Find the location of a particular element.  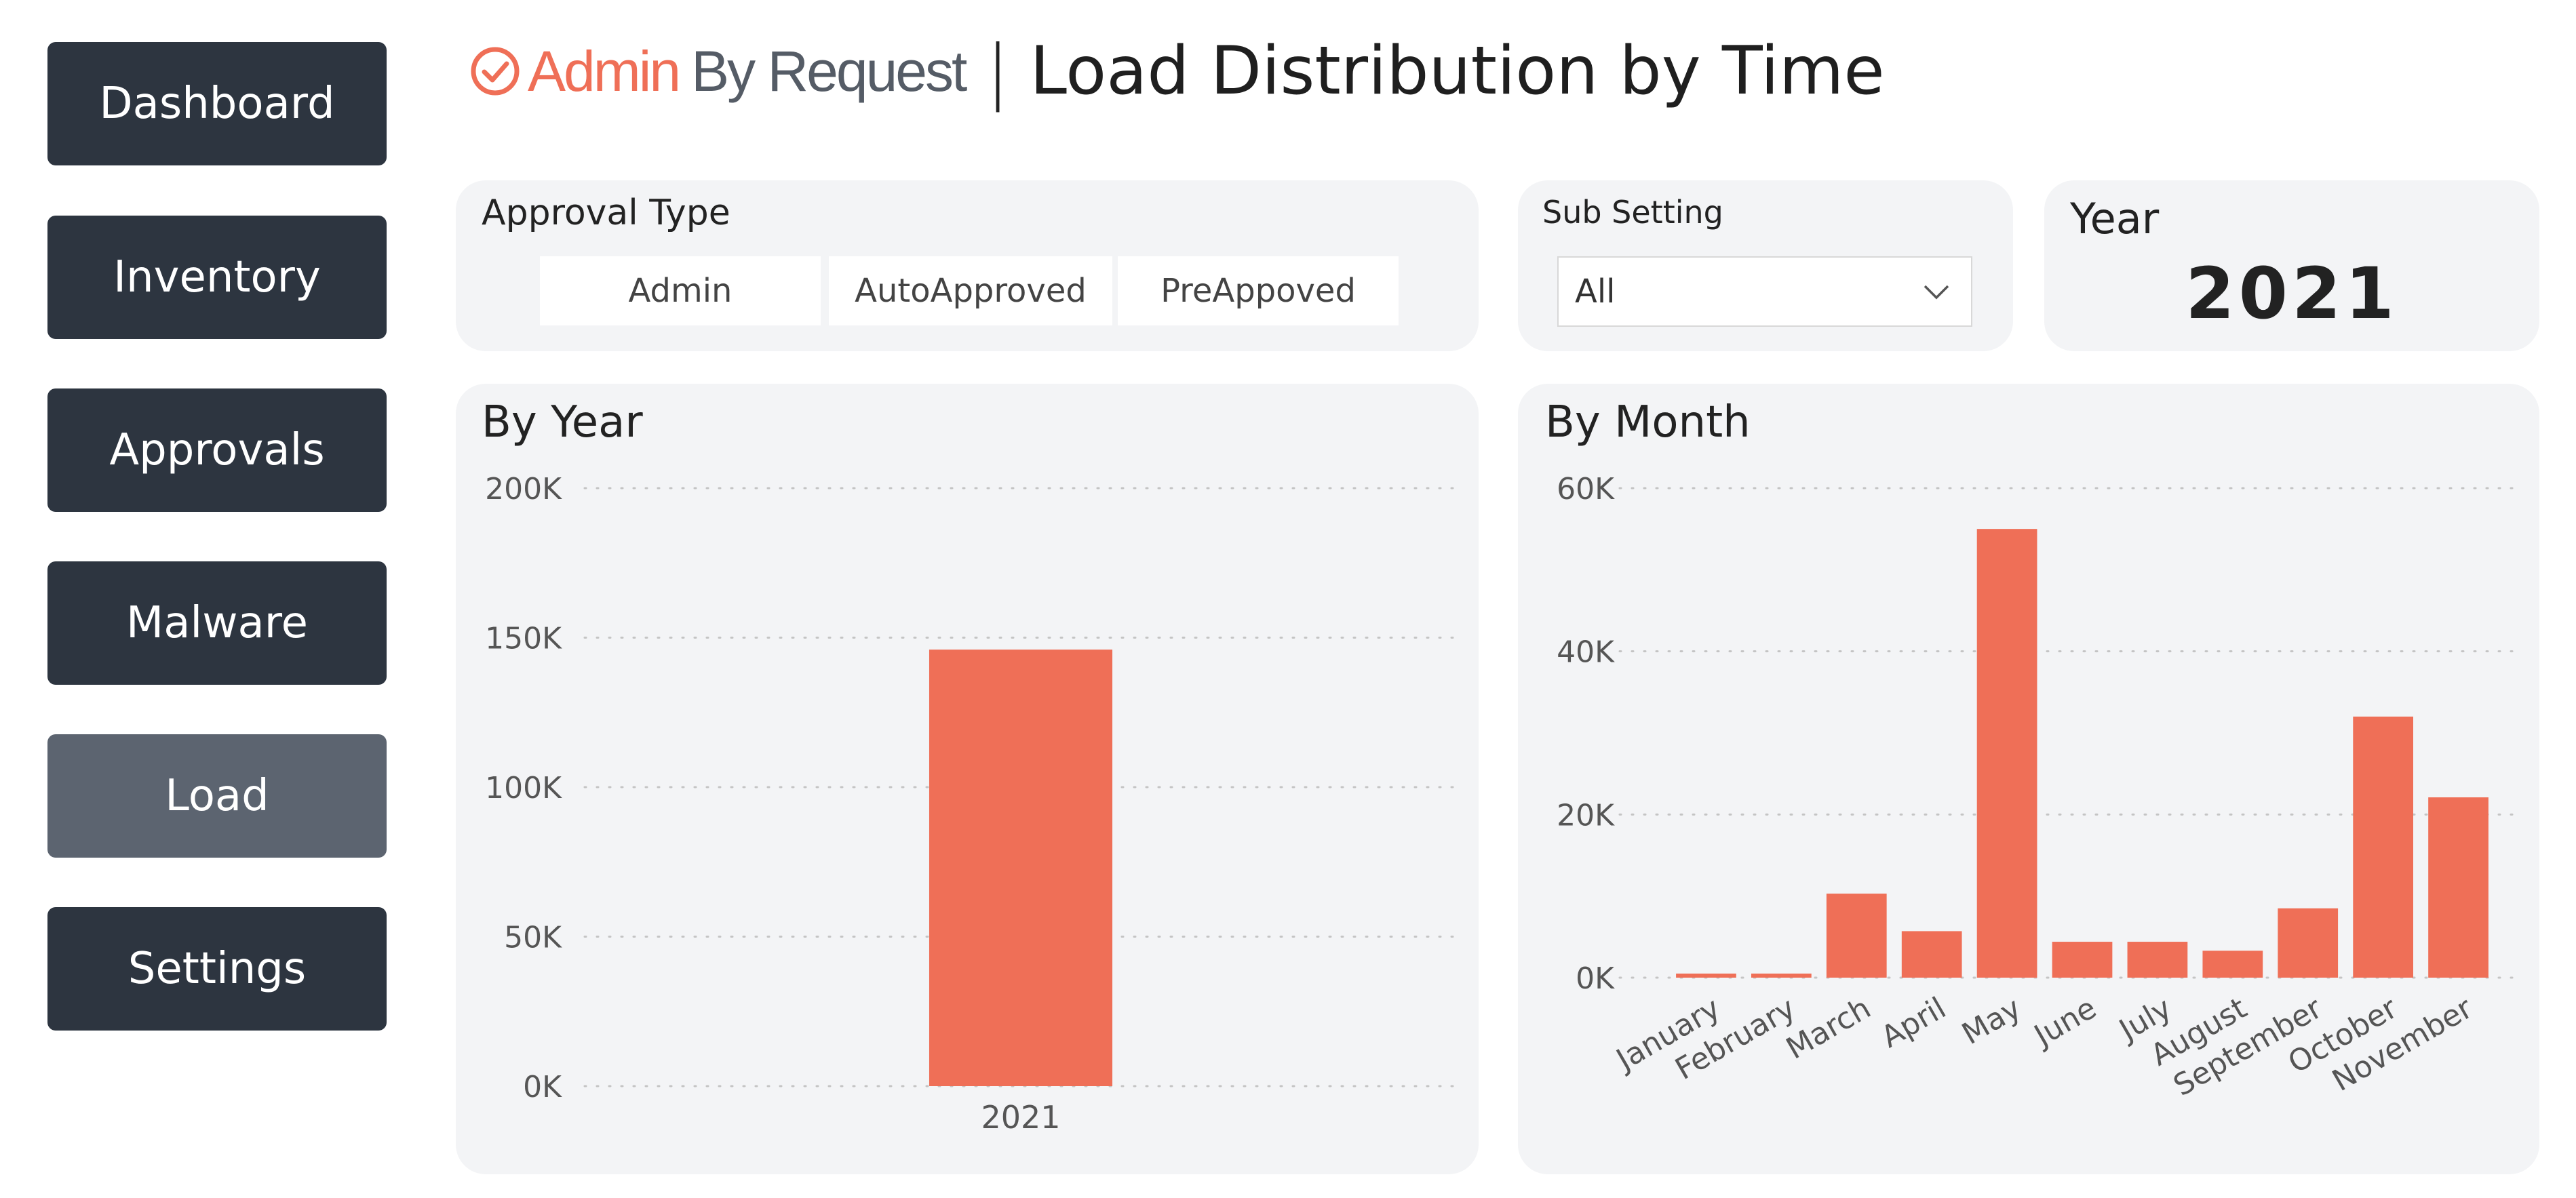

bar-may is located at coordinates (2006, 753).